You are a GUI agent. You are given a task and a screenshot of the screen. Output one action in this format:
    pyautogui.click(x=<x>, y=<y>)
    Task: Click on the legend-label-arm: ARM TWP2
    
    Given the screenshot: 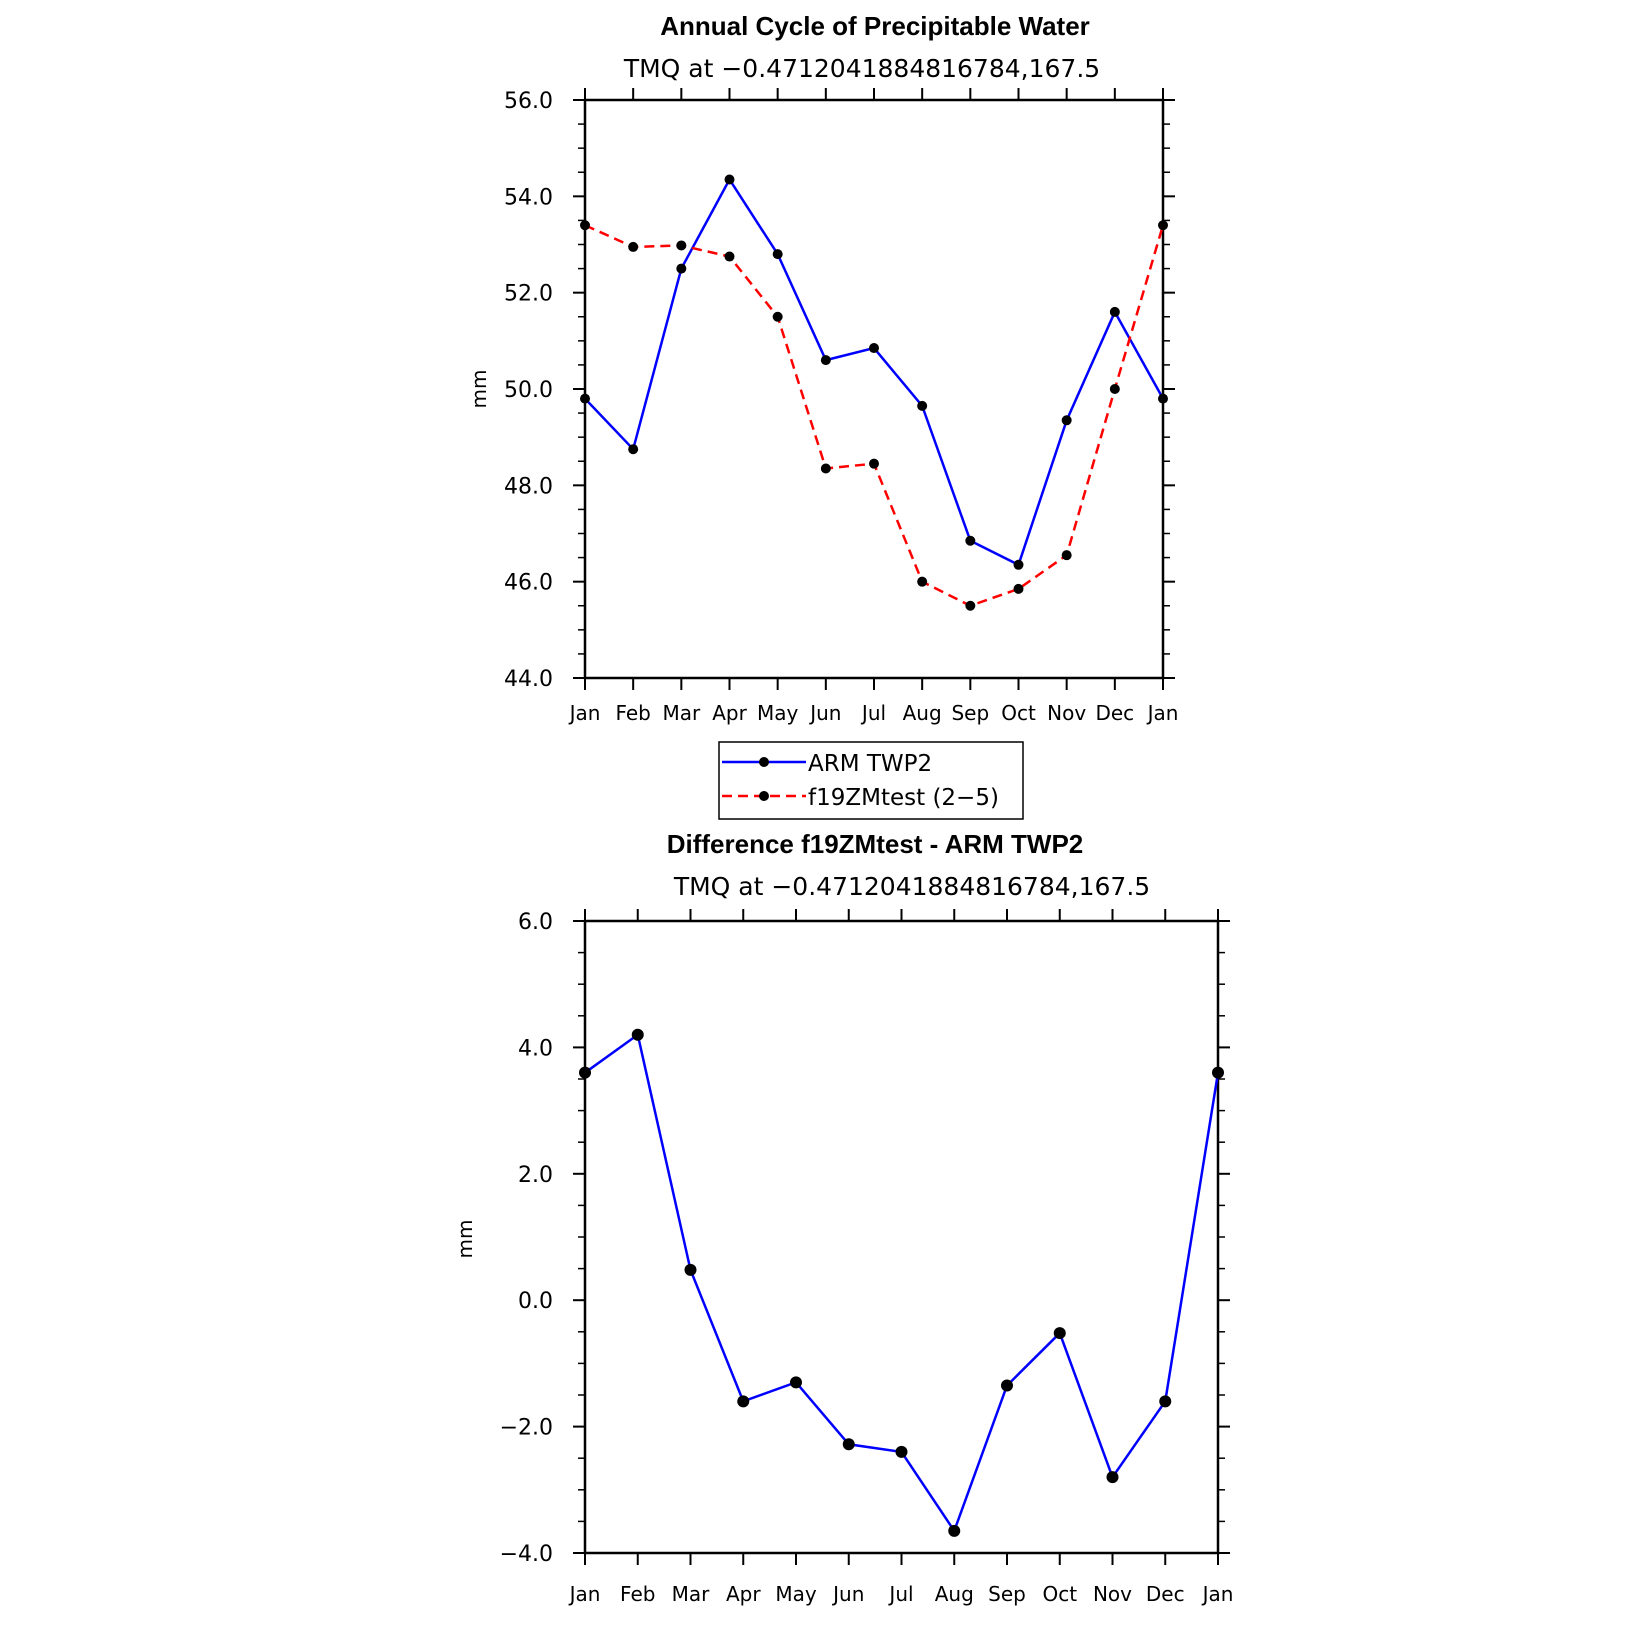 What is the action you would take?
    pyautogui.click(x=870, y=764)
    